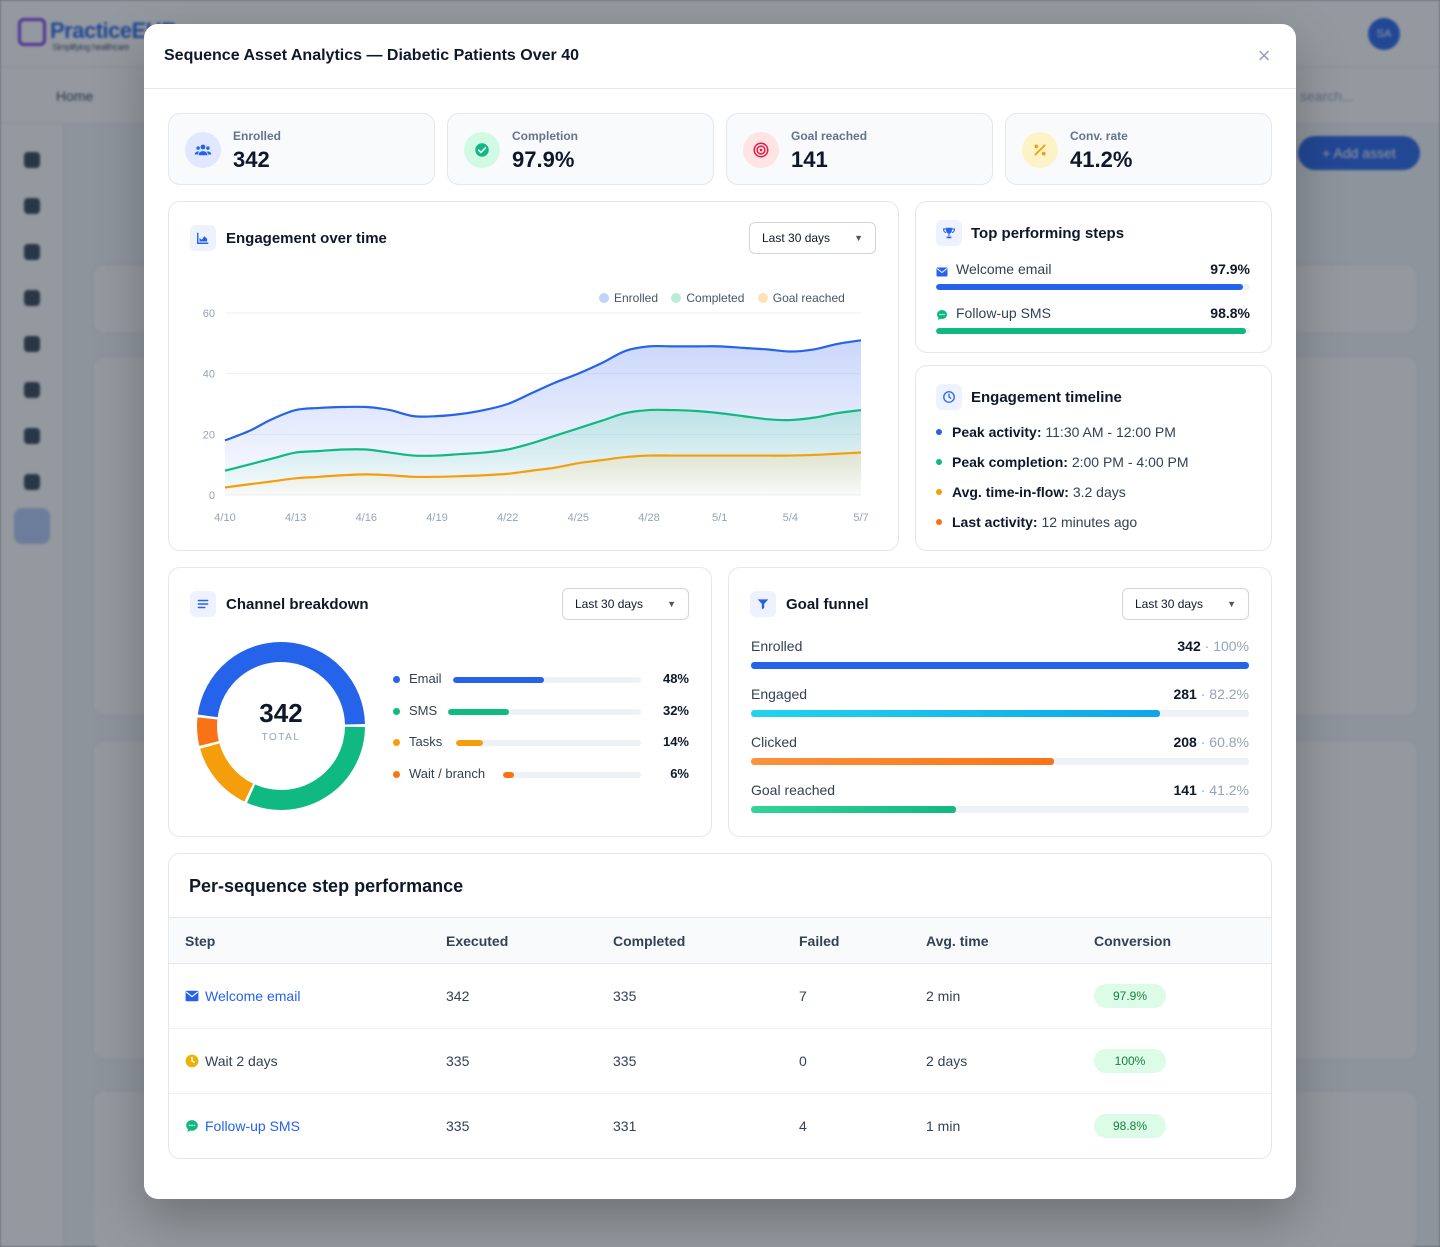 This screenshot has width=1440, height=1247. What do you see at coordinates (251, 159) in the screenshot?
I see `kpi-value: 342` at bounding box center [251, 159].